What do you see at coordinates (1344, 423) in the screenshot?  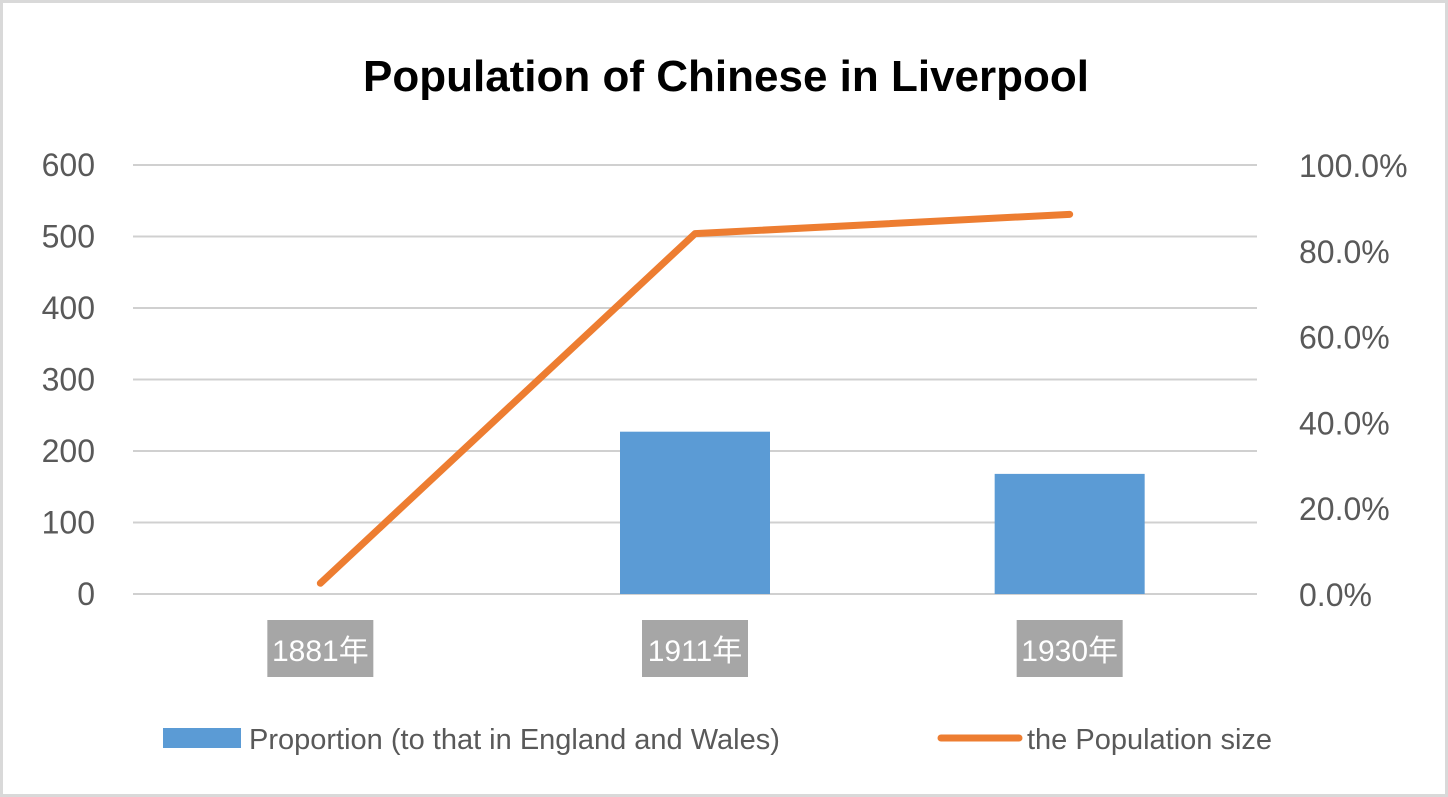 I see `right-tick-label: 40.0%` at bounding box center [1344, 423].